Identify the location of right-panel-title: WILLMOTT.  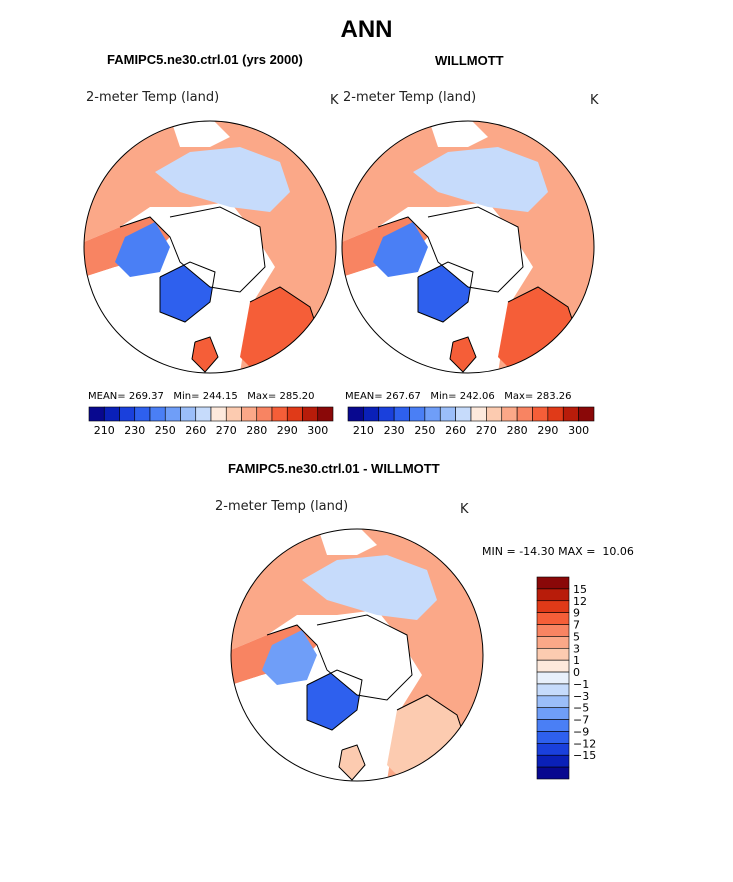
(469, 60).